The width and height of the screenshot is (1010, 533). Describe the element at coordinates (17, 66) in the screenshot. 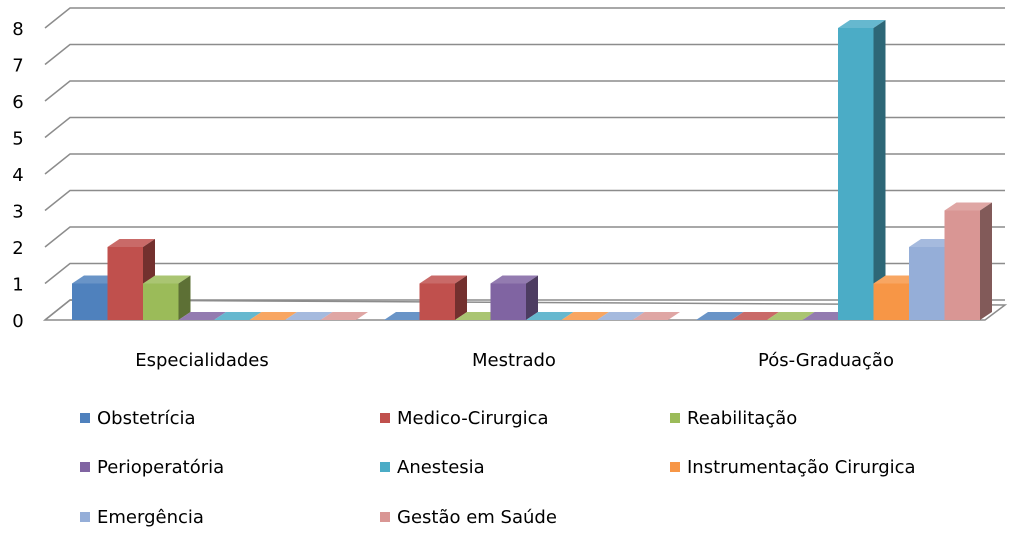

I see `y-tick-label: 7` at that location.